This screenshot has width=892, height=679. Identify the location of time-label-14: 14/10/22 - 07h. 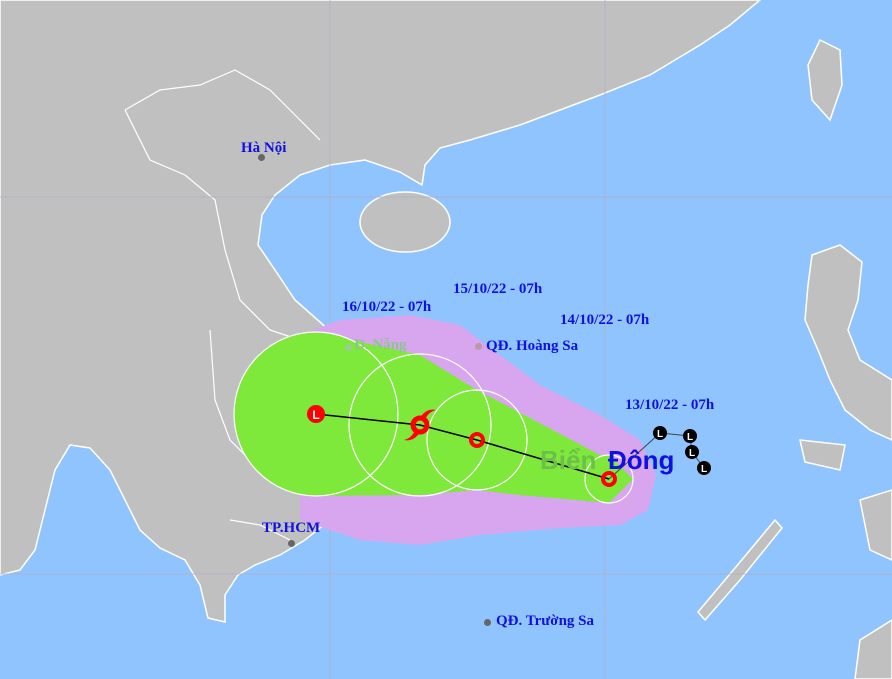
(605, 320).